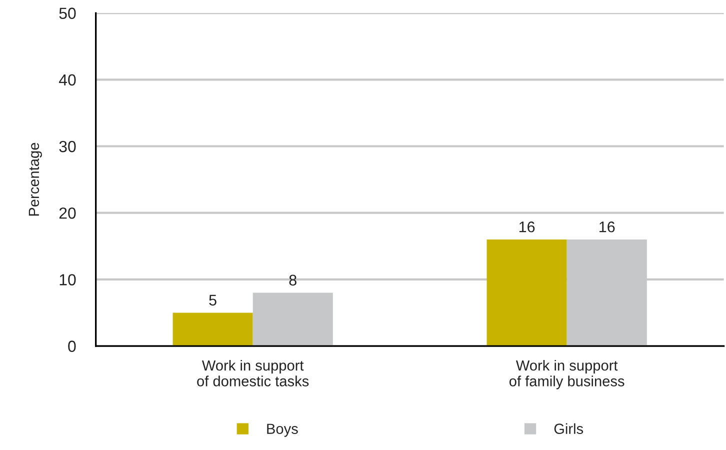  I want to click on y-axis-title: Percentage, so click(35, 179).